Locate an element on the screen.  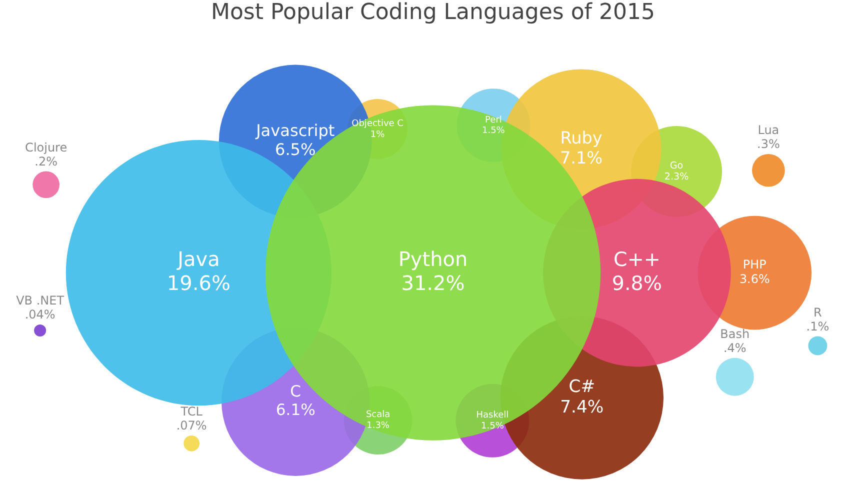
text: Most Popular Coding Languages of 2015 is located at coordinates (433, 13).